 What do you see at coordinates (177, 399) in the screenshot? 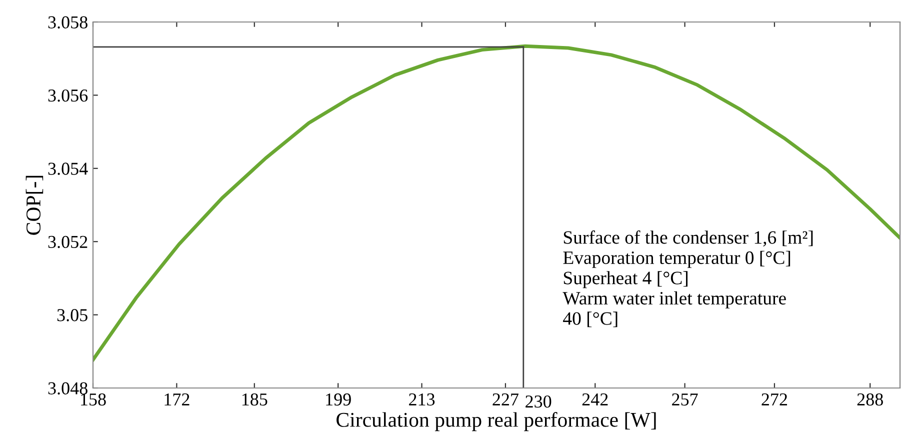
I see `x-tick-label: 172` at bounding box center [177, 399].